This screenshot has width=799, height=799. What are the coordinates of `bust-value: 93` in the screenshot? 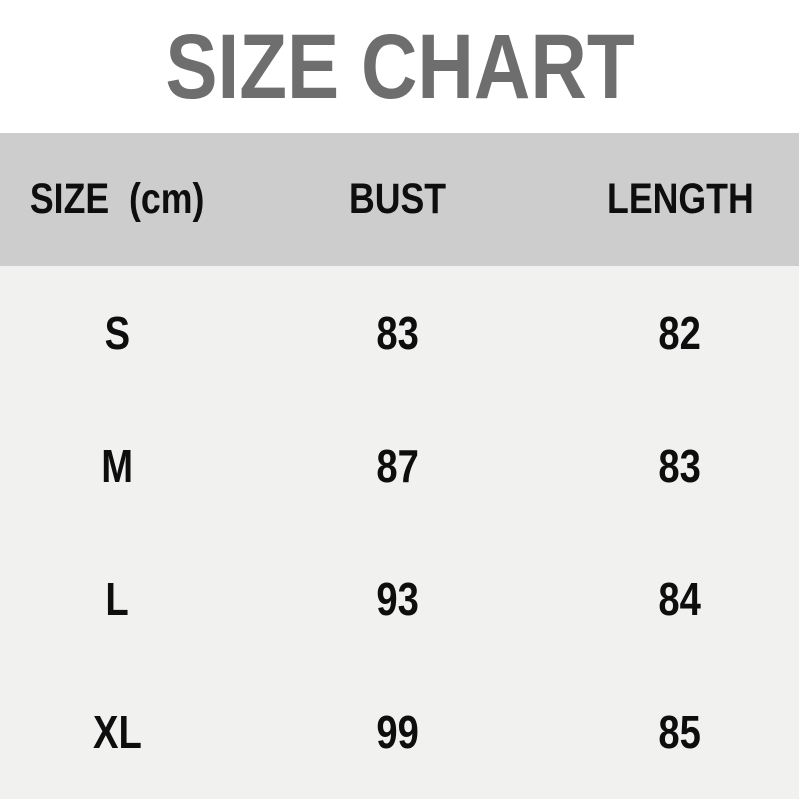 It's located at (398, 599).